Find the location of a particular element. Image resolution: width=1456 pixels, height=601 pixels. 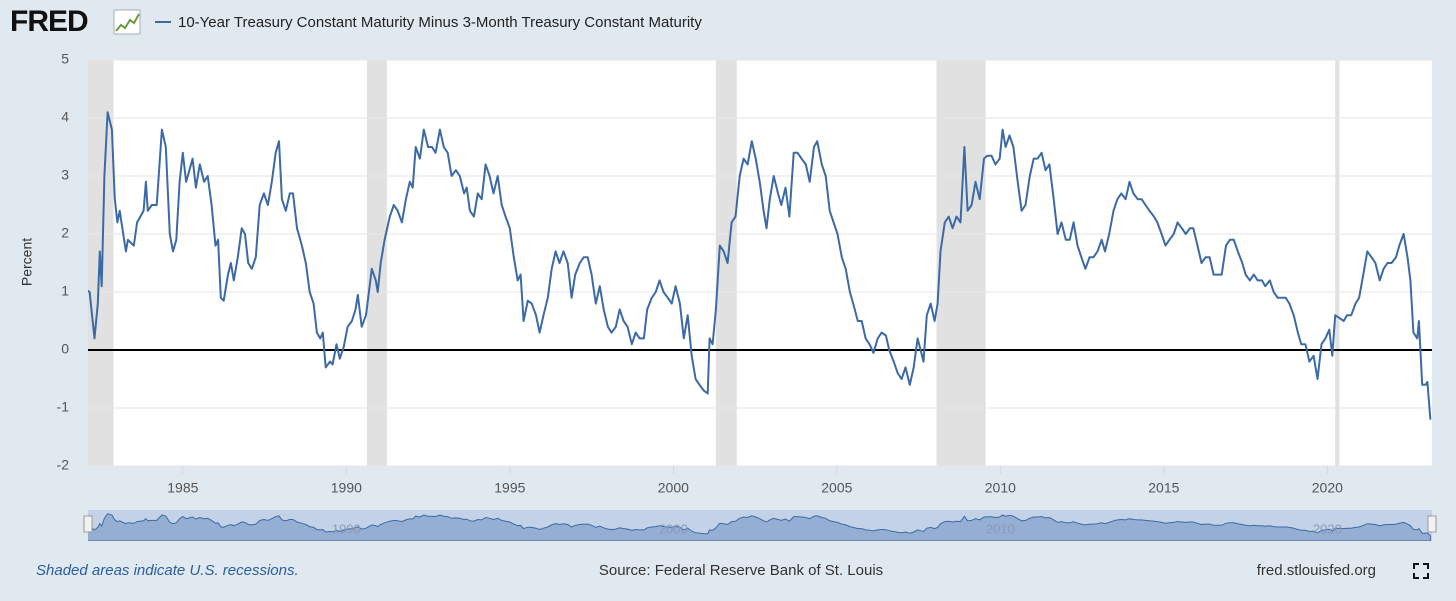

y-tick-label: 2 is located at coordinates (65, 233).